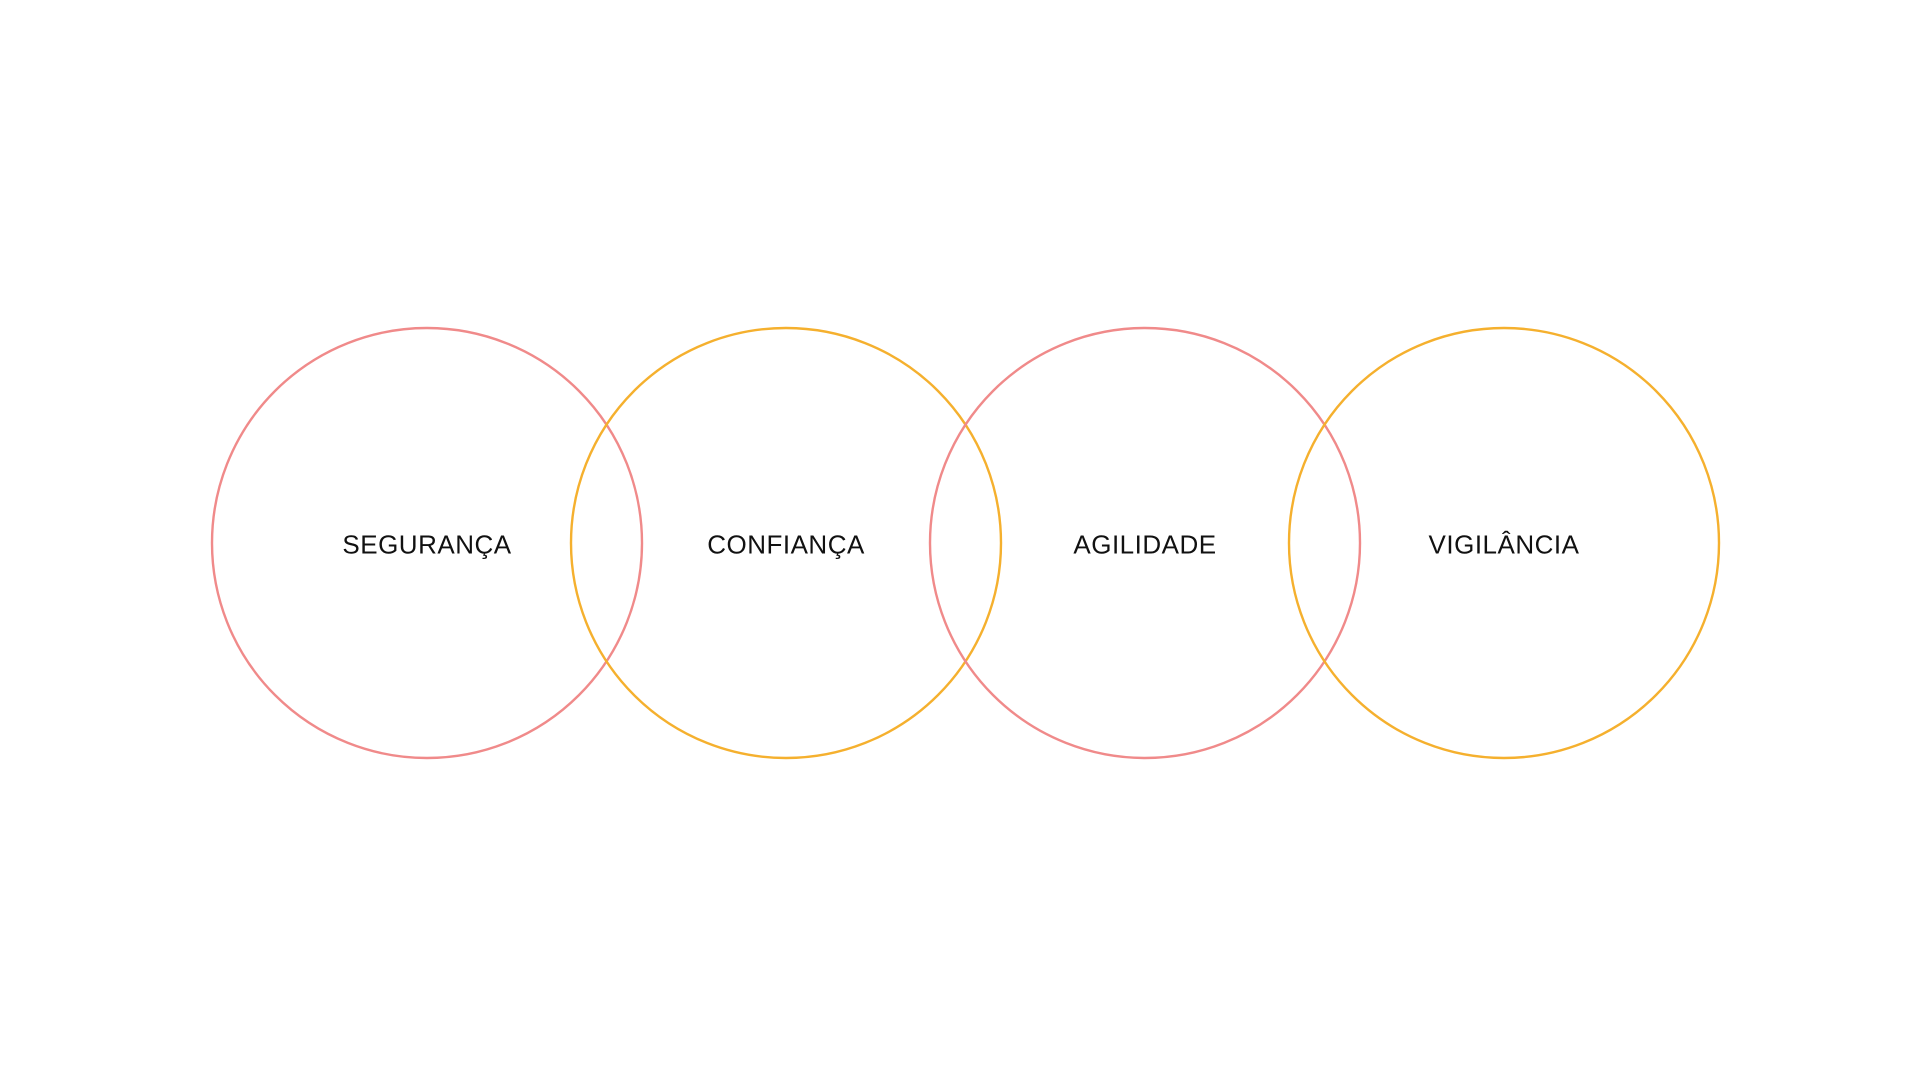  I want to click on circle-seguranca, so click(427, 543).